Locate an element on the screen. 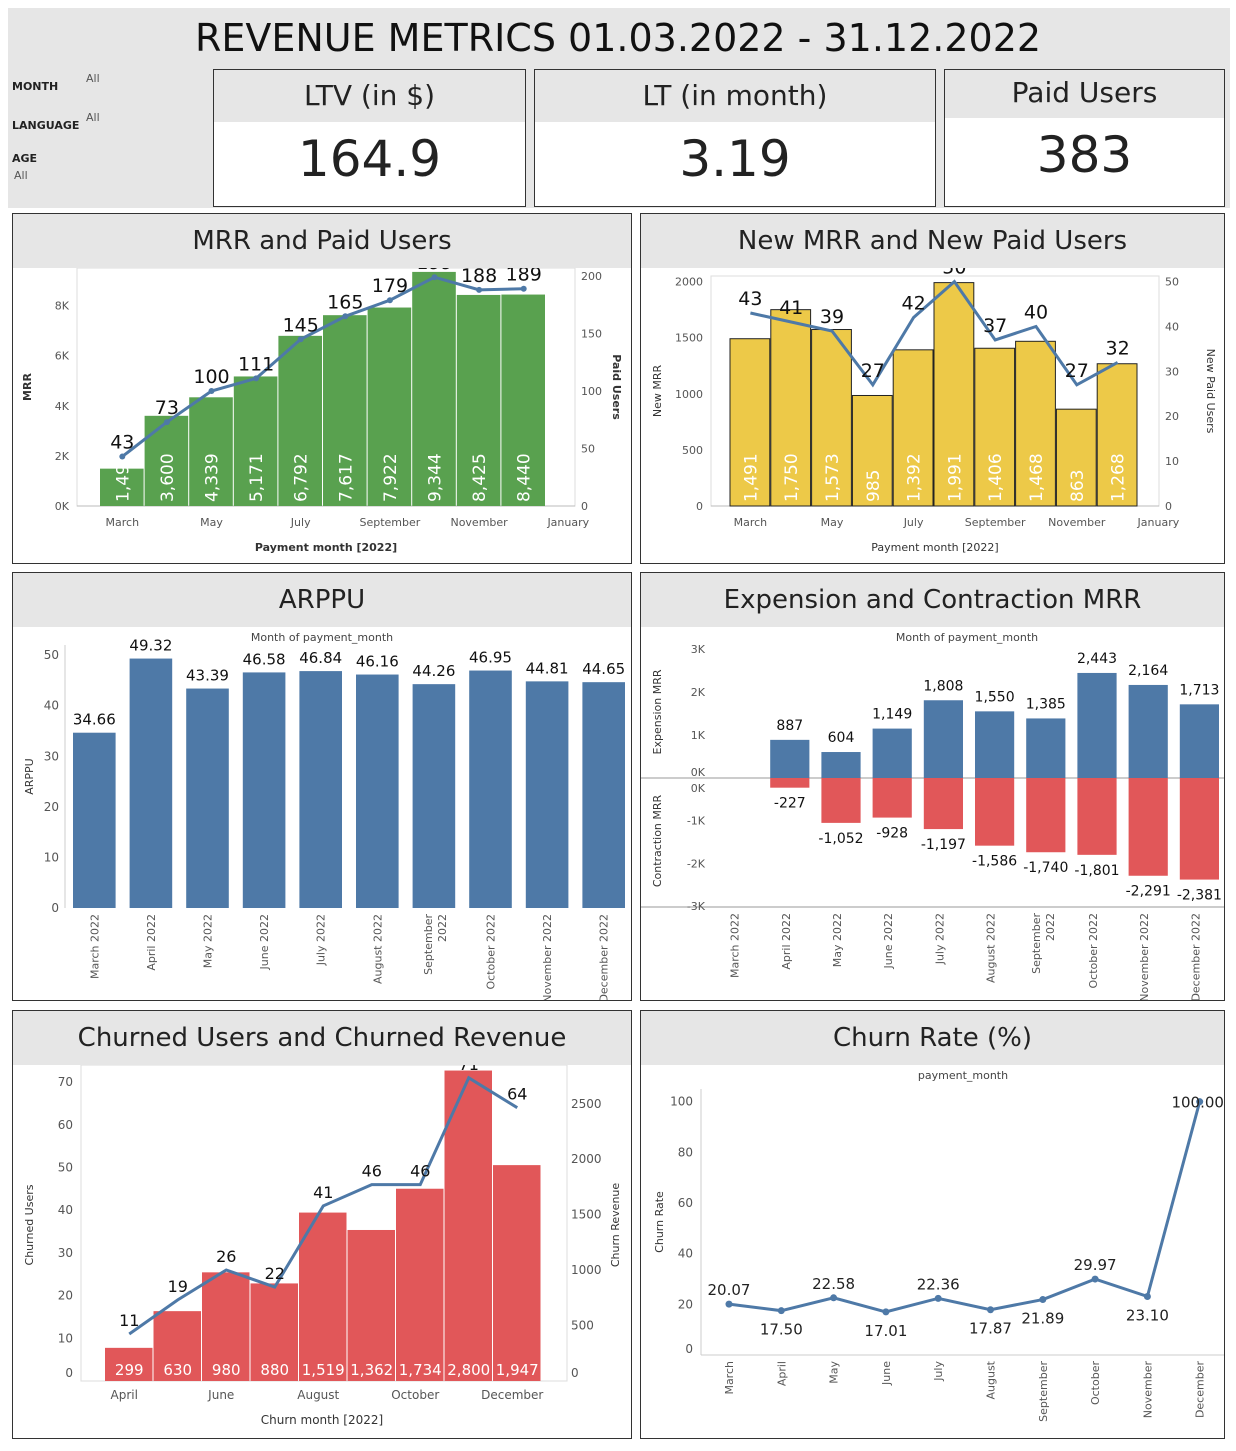 This screenshot has width=1236, height=1451. x-tick-label: July 2022 is located at coordinates (939, 939).